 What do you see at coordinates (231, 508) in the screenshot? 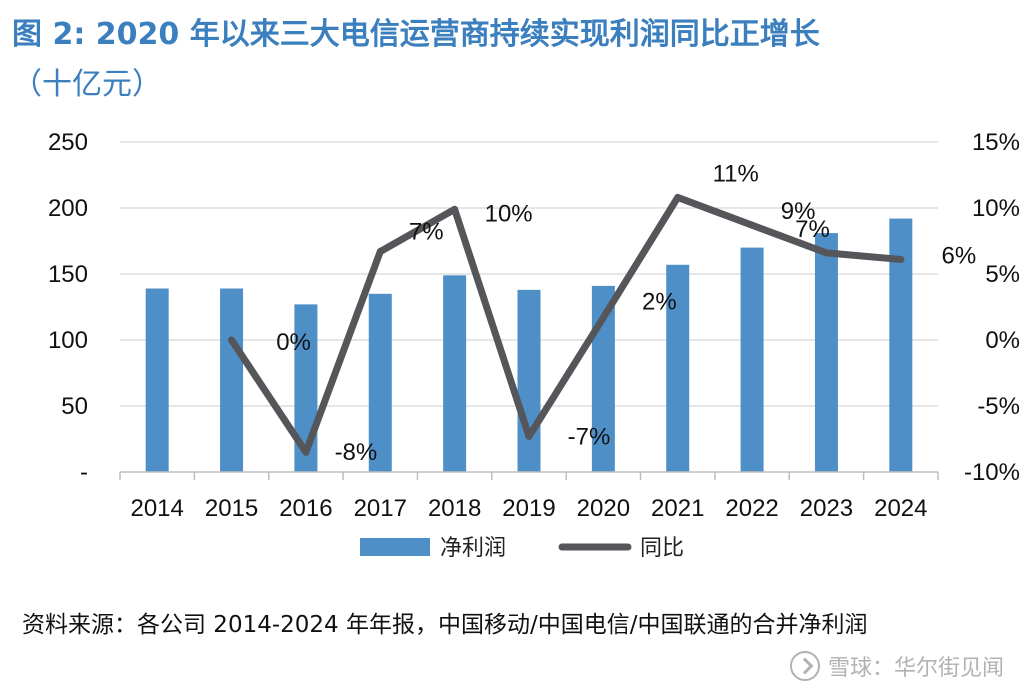
I see `x-tick-label: 2015` at bounding box center [231, 508].